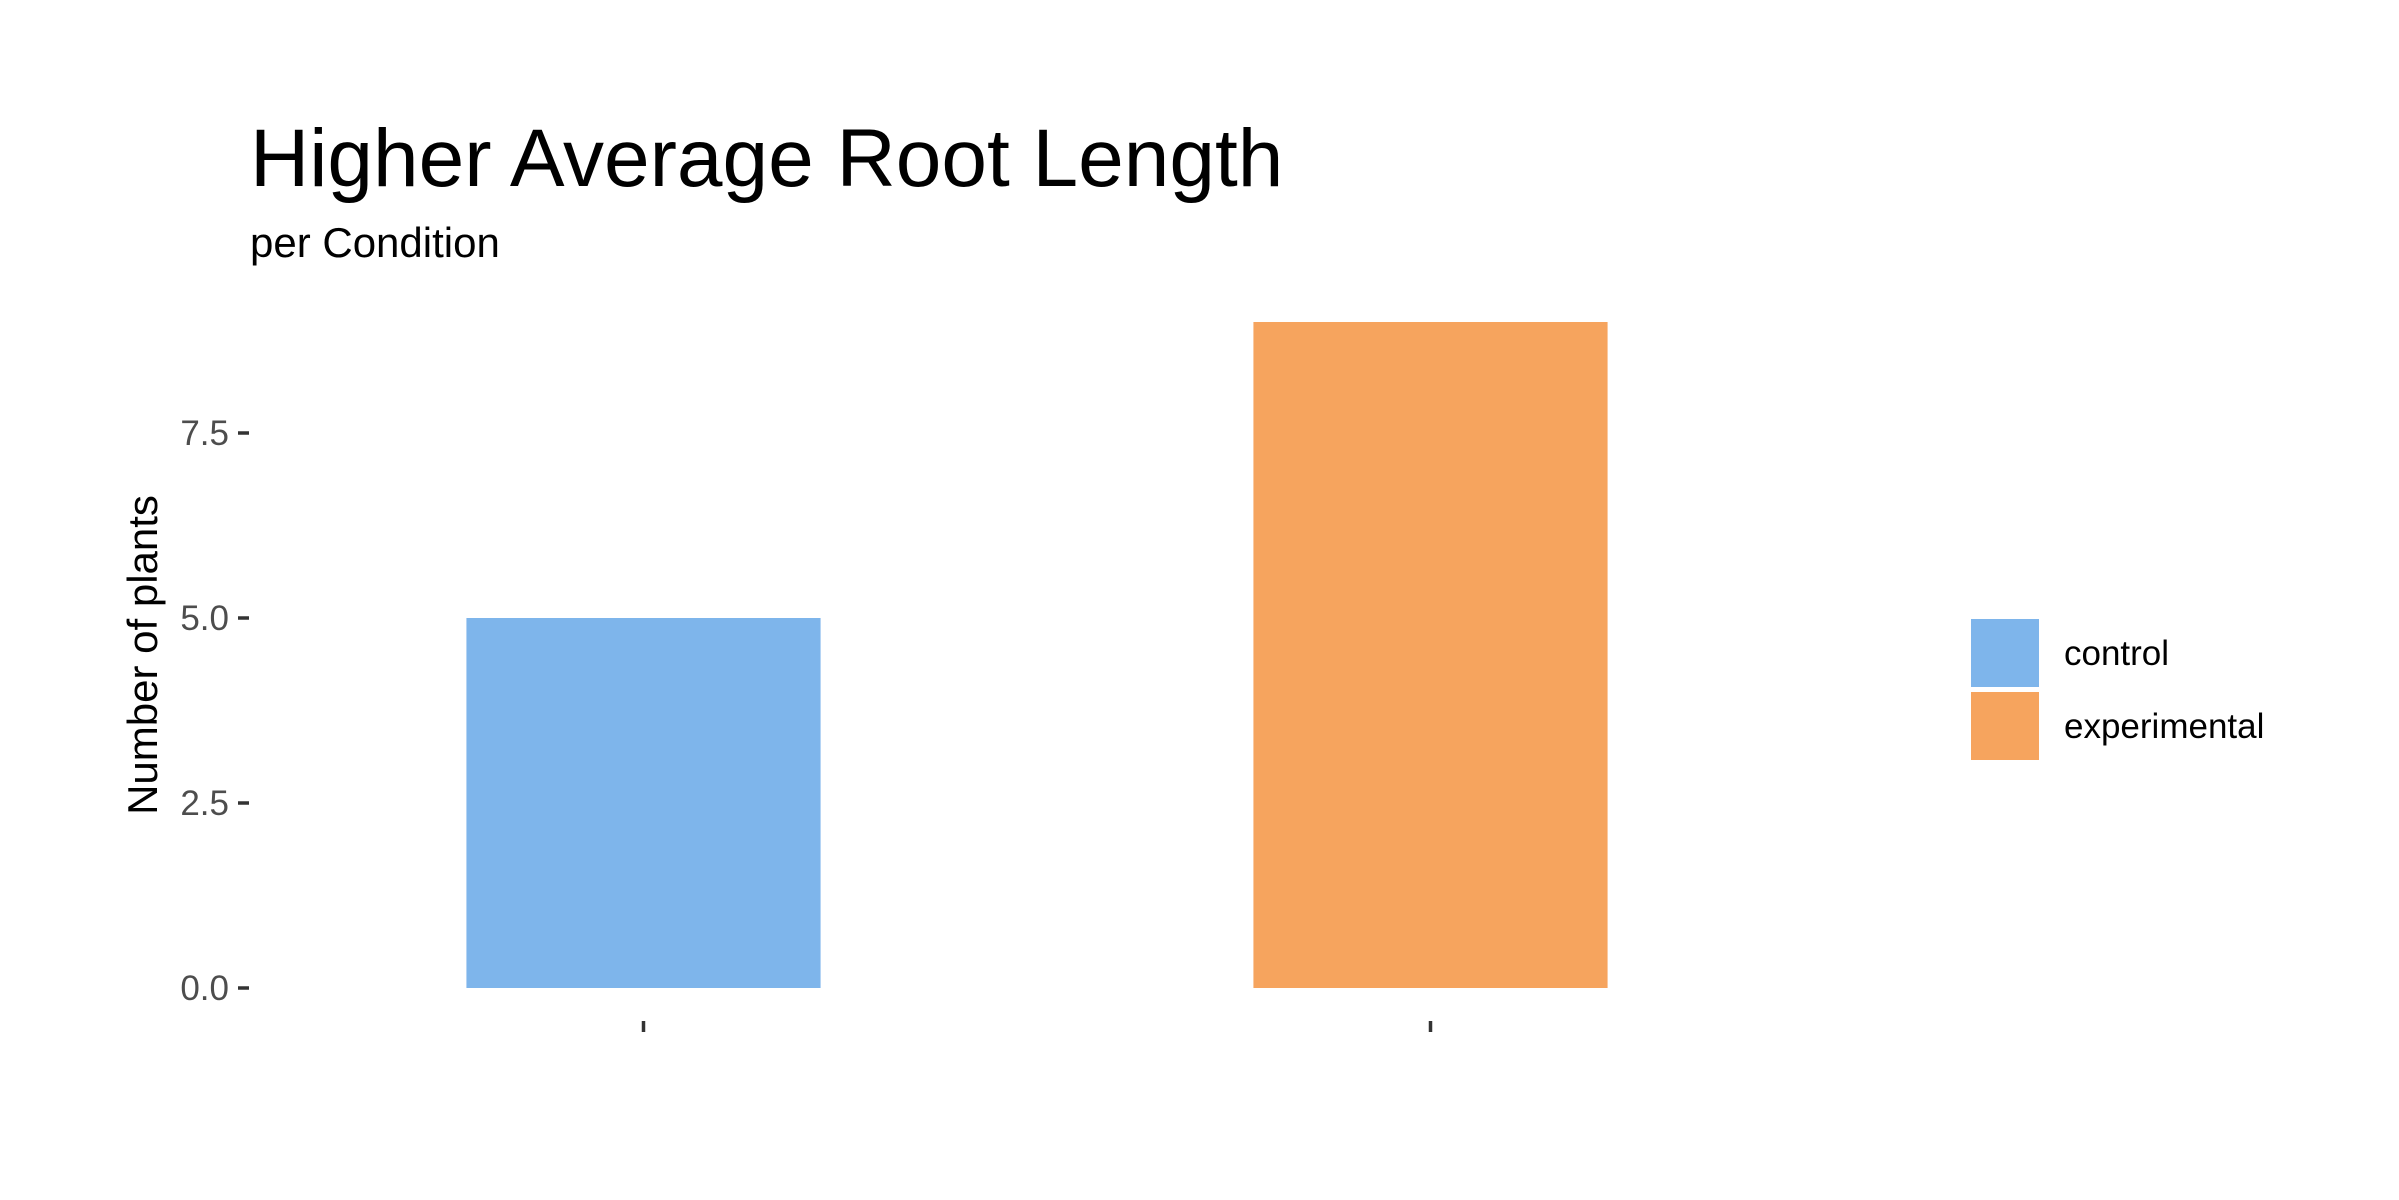  Describe the element at coordinates (643, 803) in the screenshot. I see `bar-control` at that location.